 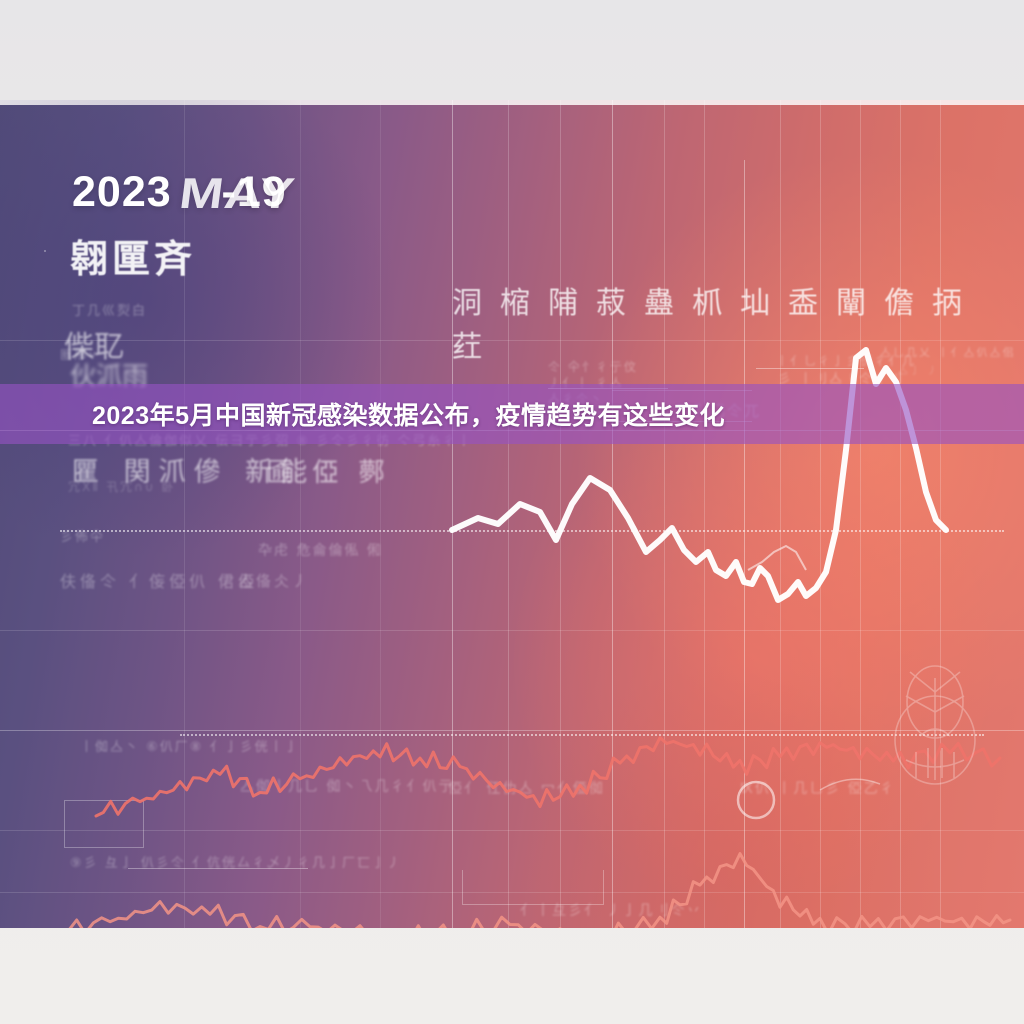 I want to click on label-low-4: Ⅸ仈 丨几乚彡 俹乙彳, so click(x=818, y=789).